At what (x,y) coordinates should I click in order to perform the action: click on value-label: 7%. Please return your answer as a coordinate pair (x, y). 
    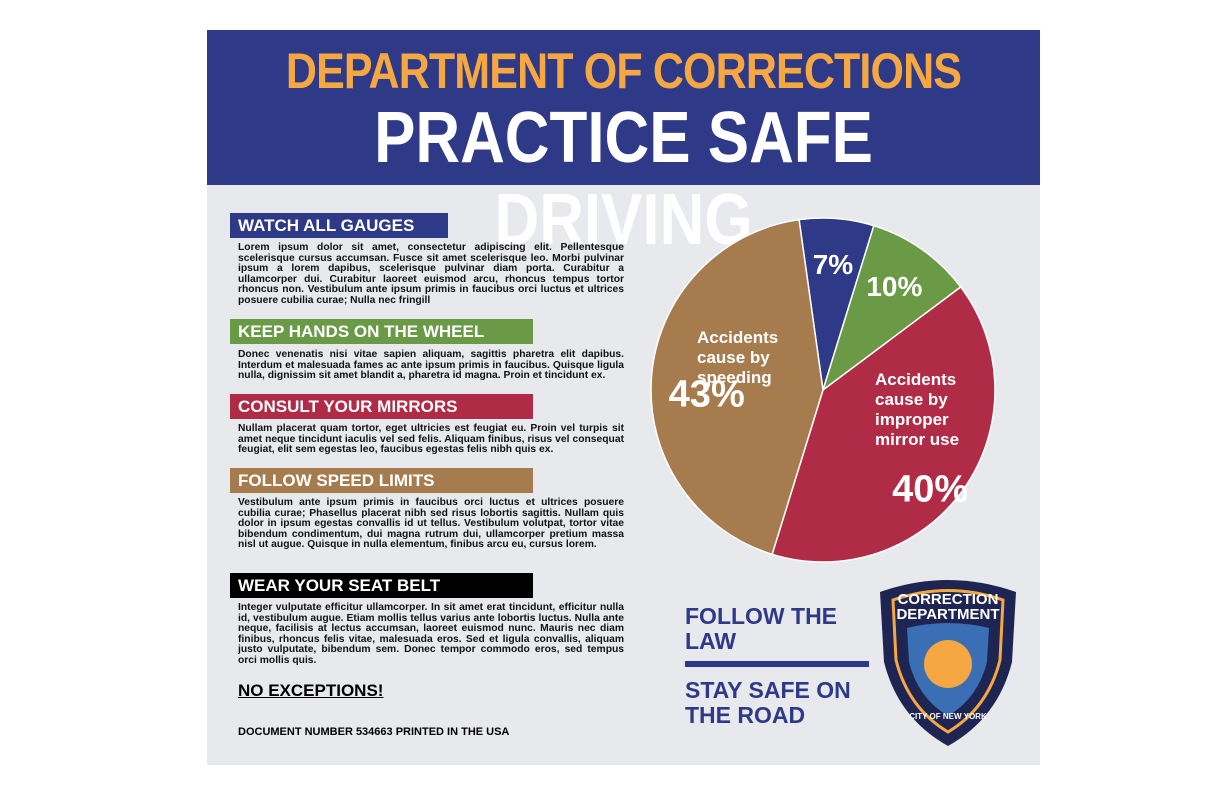
    Looking at the image, I should click on (833, 264).